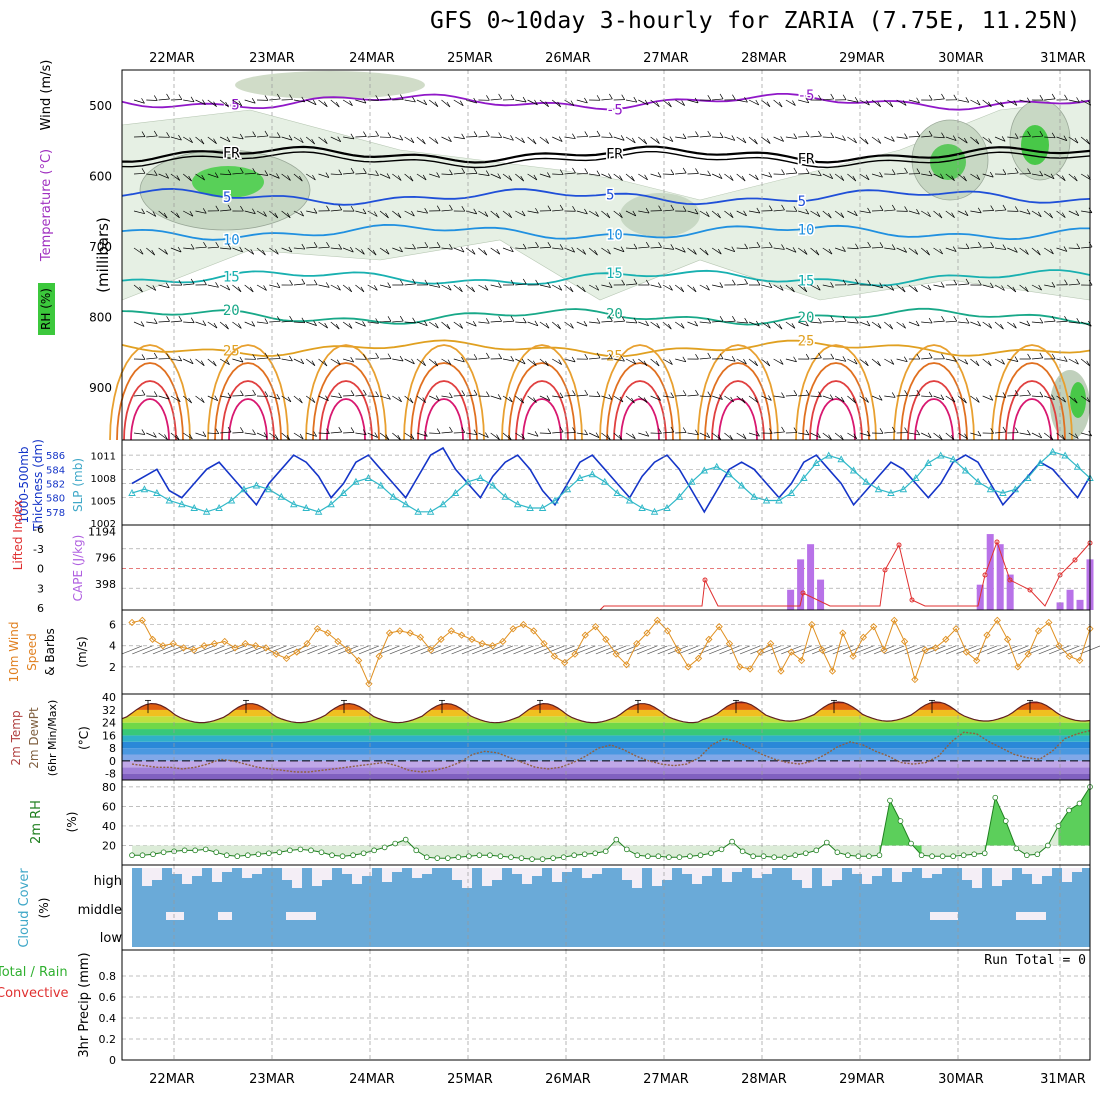 The height and width of the screenshot is (1100, 1100). Describe the element at coordinates (666, 58) in the screenshot. I see `date-label-top: 27MAR` at that location.